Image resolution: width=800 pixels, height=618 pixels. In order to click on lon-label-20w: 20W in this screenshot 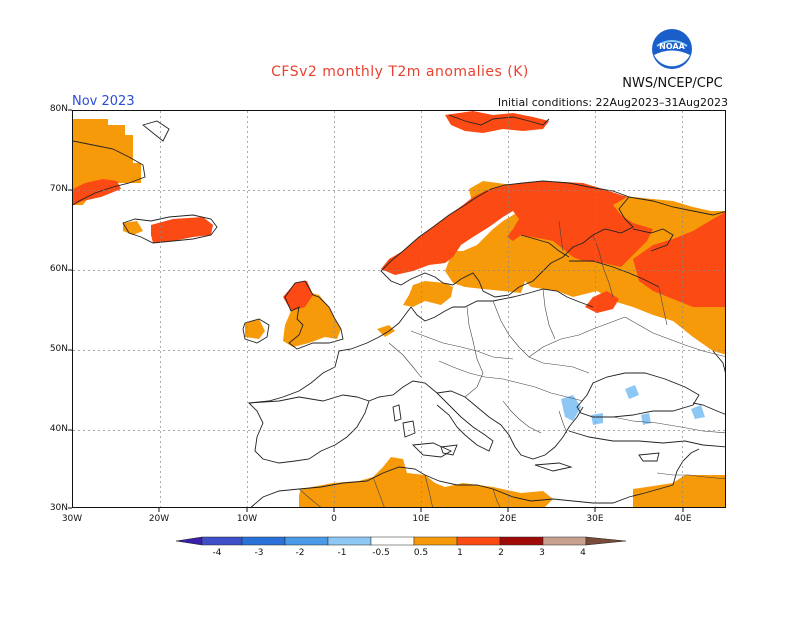, I will do `click(159, 519)`.